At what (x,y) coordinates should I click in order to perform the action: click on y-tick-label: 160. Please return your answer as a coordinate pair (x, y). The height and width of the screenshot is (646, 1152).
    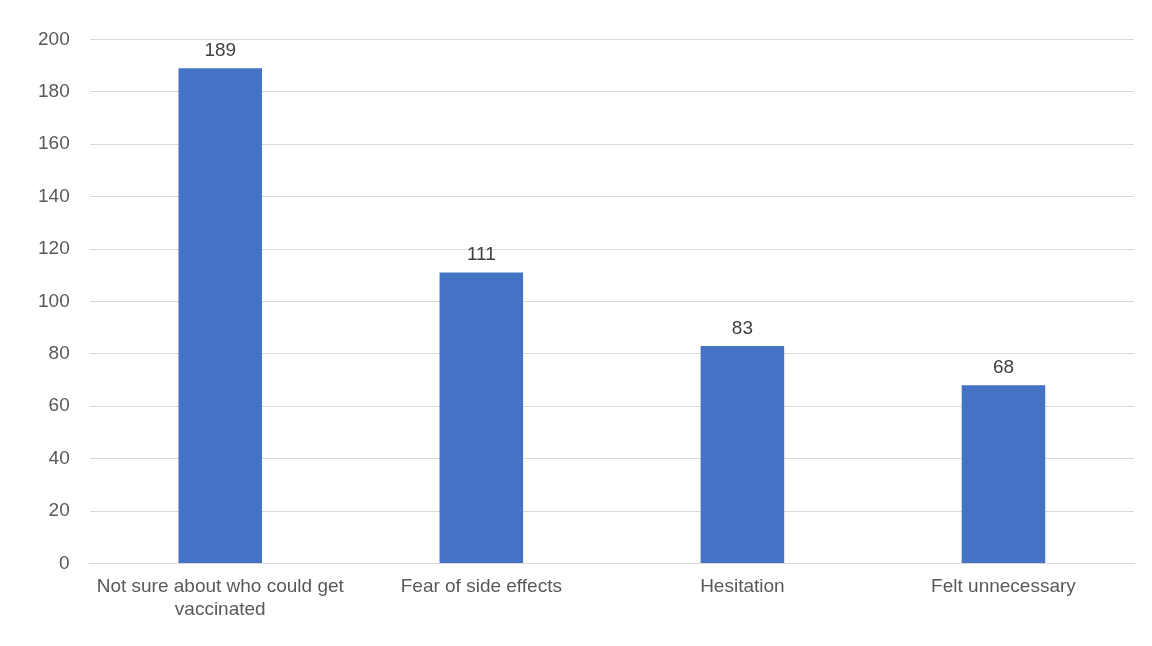
    Looking at the image, I should click on (54, 143).